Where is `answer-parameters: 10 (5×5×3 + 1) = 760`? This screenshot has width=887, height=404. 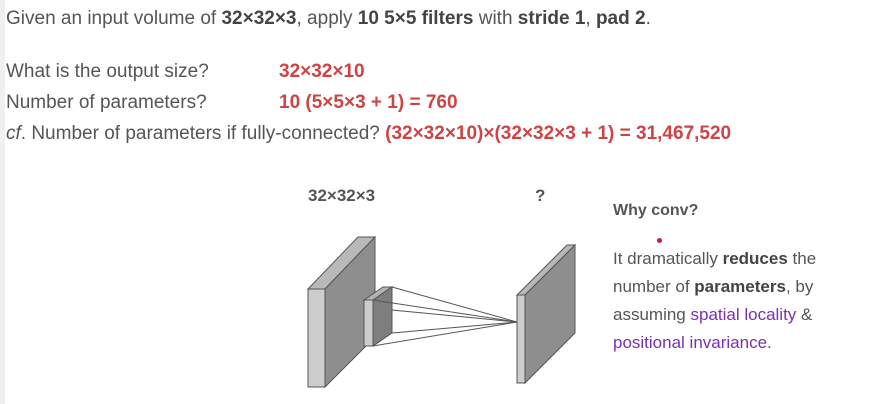 answer-parameters: 10 (5×5×3 + 1) = 760 is located at coordinates (368, 102).